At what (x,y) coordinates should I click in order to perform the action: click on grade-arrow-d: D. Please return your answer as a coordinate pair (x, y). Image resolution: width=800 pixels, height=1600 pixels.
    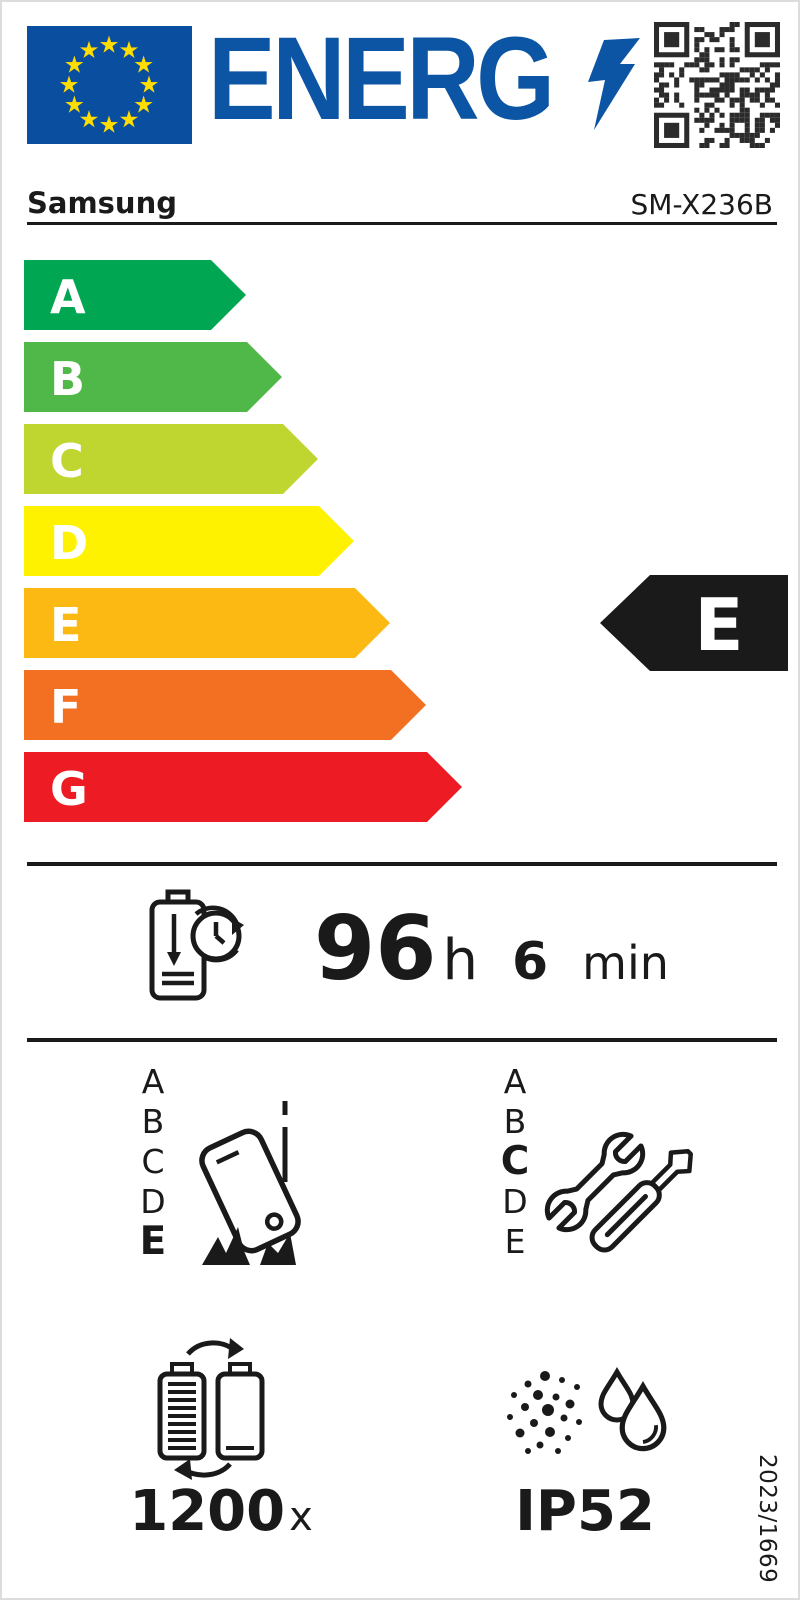
    Looking at the image, I should click on (189, 541).